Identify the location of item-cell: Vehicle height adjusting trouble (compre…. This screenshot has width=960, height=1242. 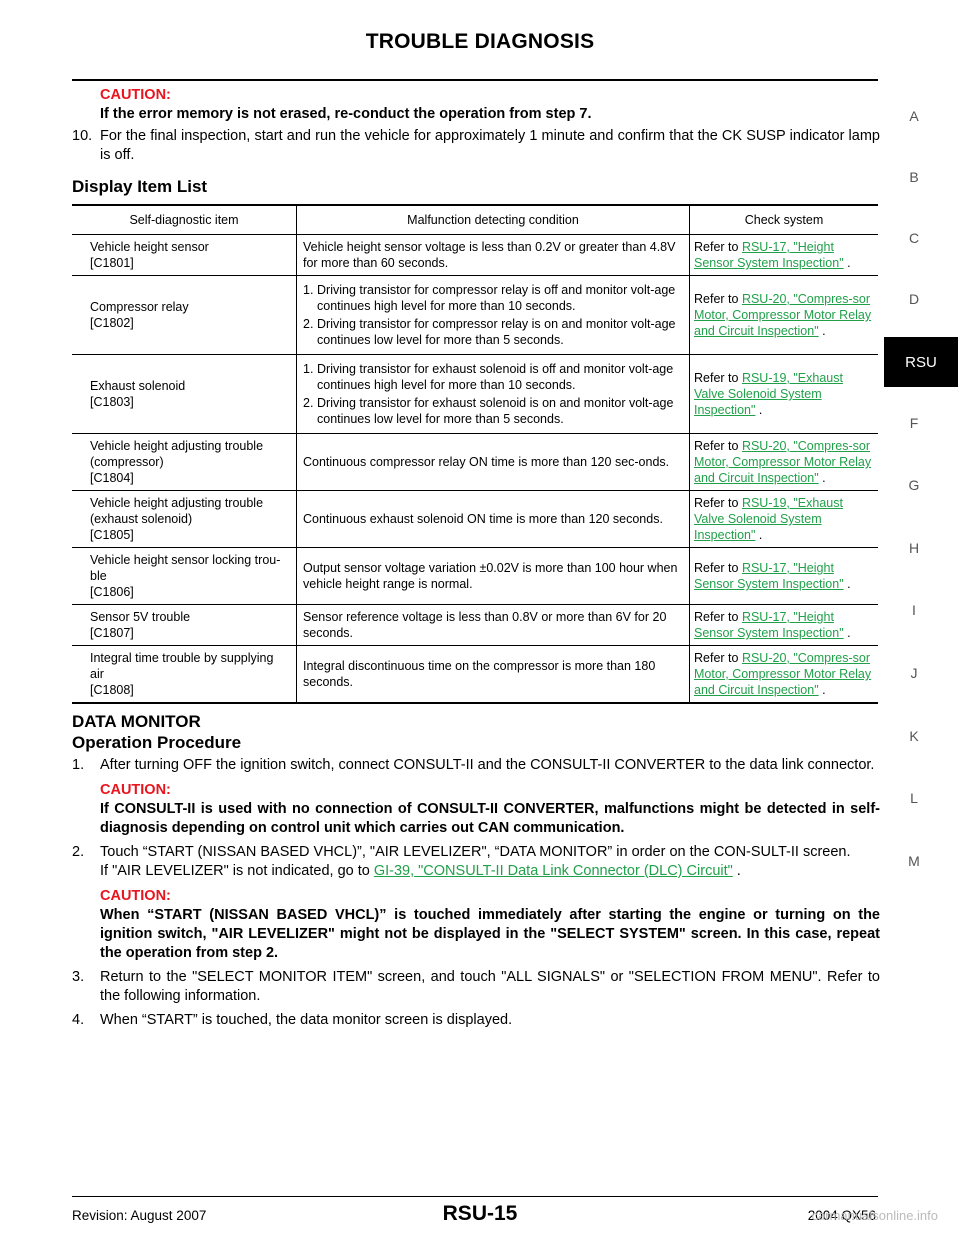
(184, 462).